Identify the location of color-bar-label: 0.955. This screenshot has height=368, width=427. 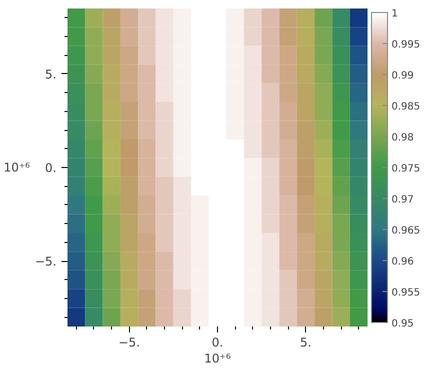
(406, 293).